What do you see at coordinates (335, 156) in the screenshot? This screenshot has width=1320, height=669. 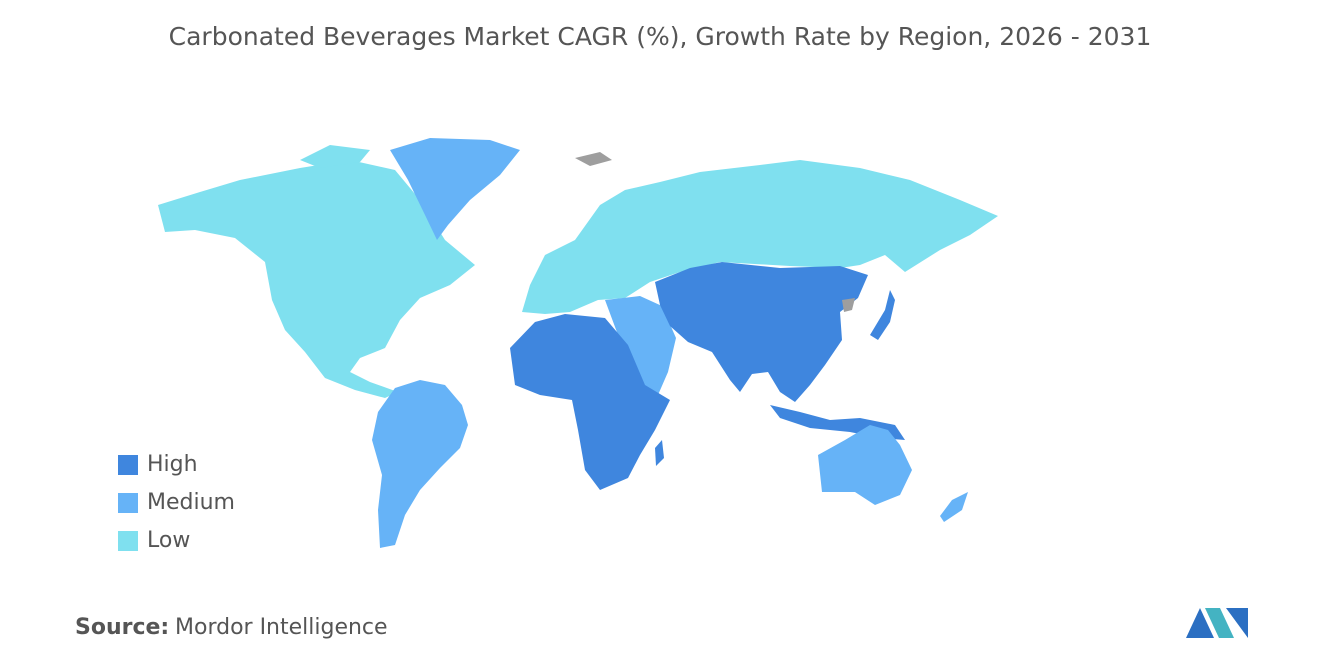 I see `region-arctic-islands` at bounding box center [335, 156].